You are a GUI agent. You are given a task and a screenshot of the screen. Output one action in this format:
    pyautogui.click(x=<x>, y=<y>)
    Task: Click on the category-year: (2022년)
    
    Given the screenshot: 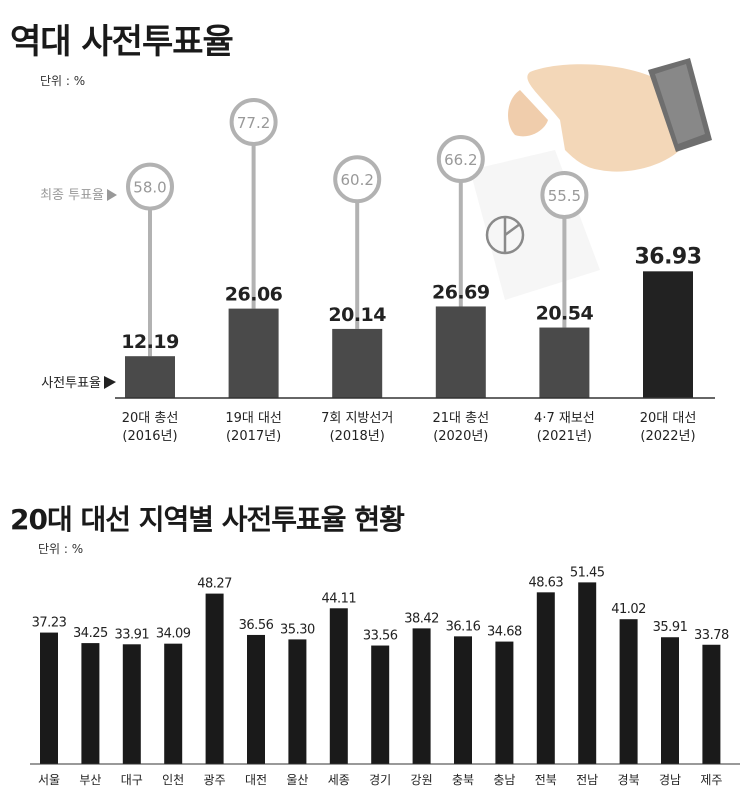 What is the action you would take?
    pyautogui.click(x=667, y=436)
    